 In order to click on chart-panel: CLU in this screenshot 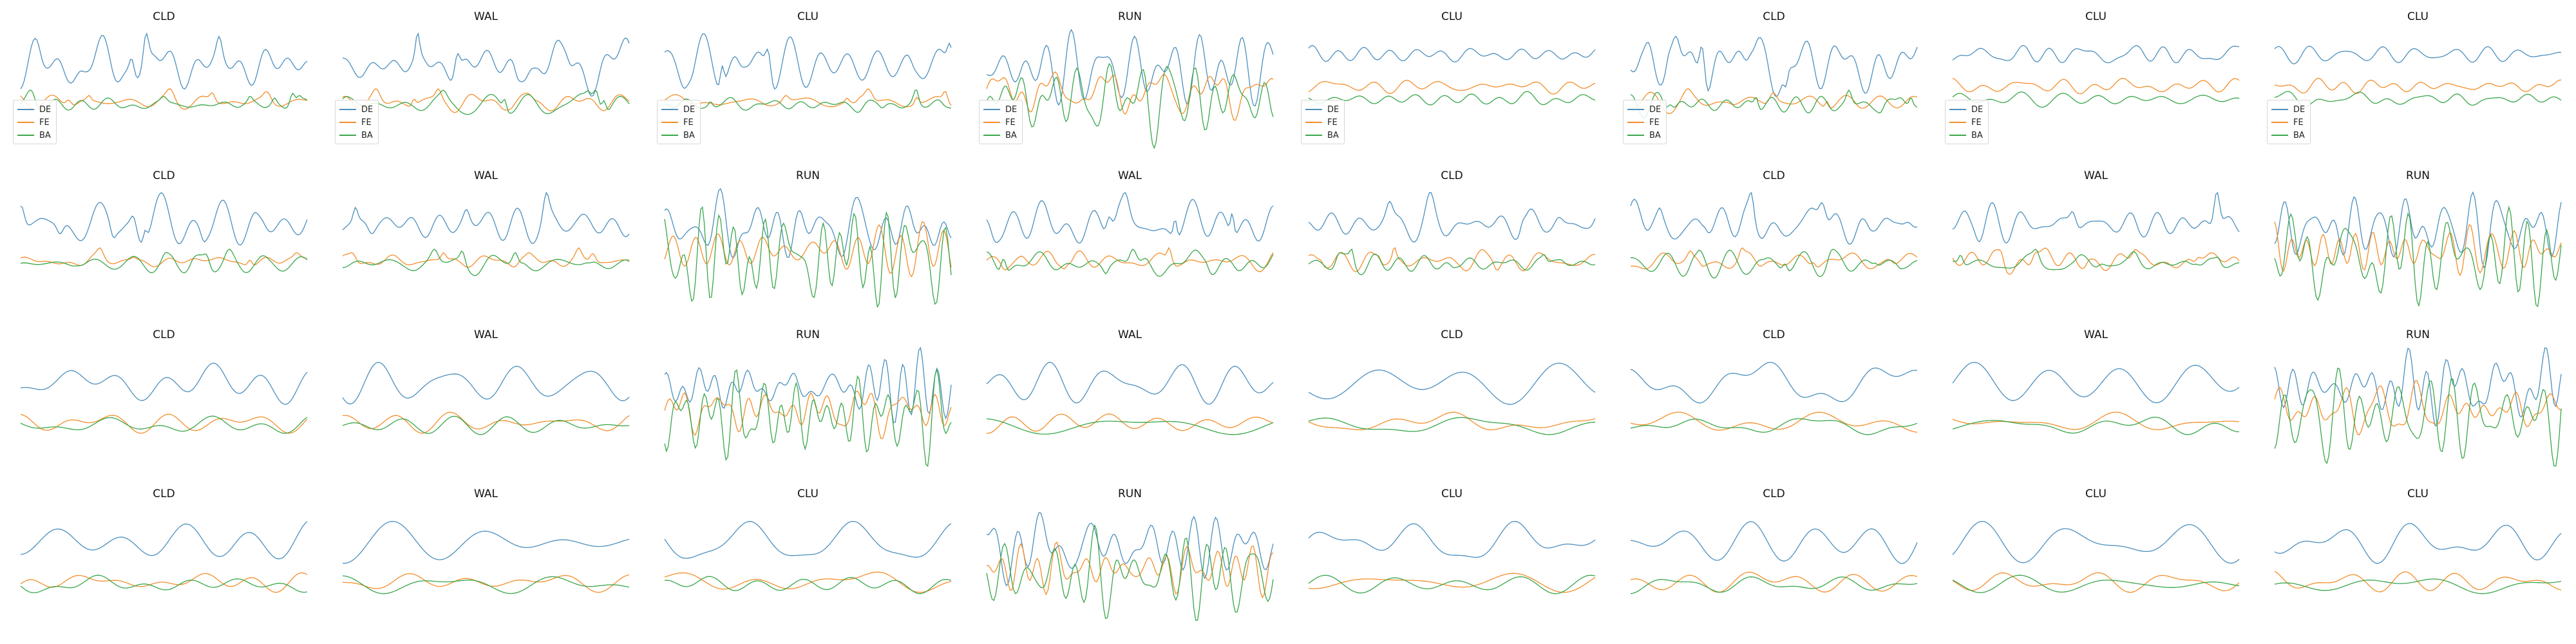, I will do `click(1452, 560)`.